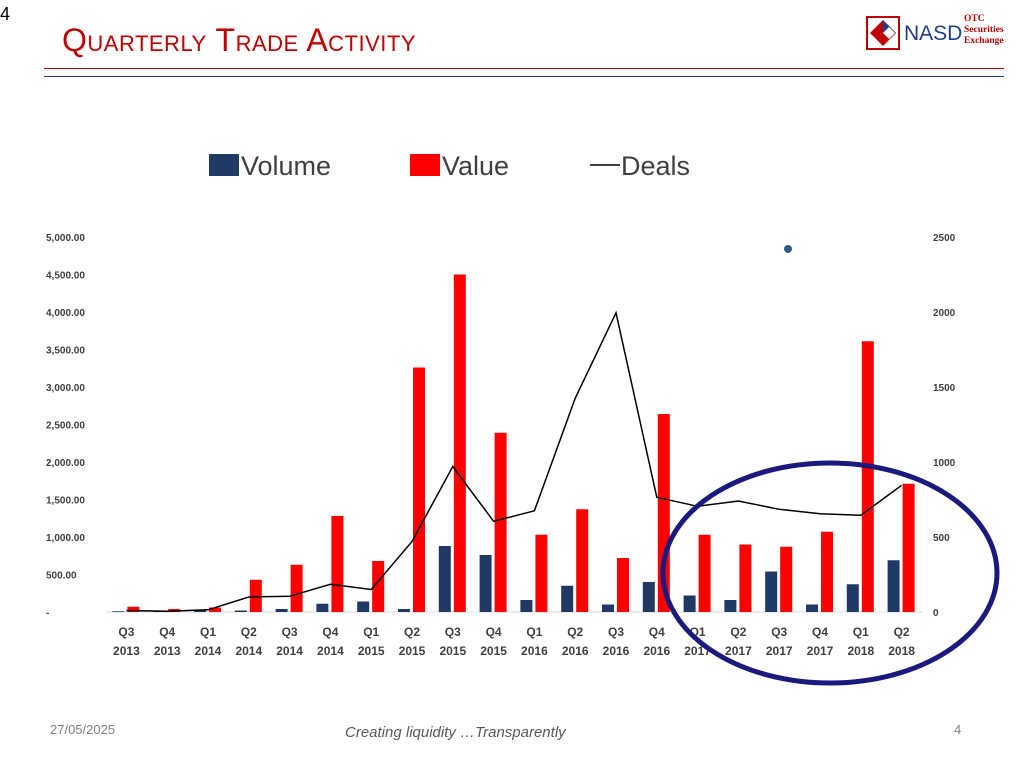  I want to click on right-axis-tick-label: 0, so click(936, 613).